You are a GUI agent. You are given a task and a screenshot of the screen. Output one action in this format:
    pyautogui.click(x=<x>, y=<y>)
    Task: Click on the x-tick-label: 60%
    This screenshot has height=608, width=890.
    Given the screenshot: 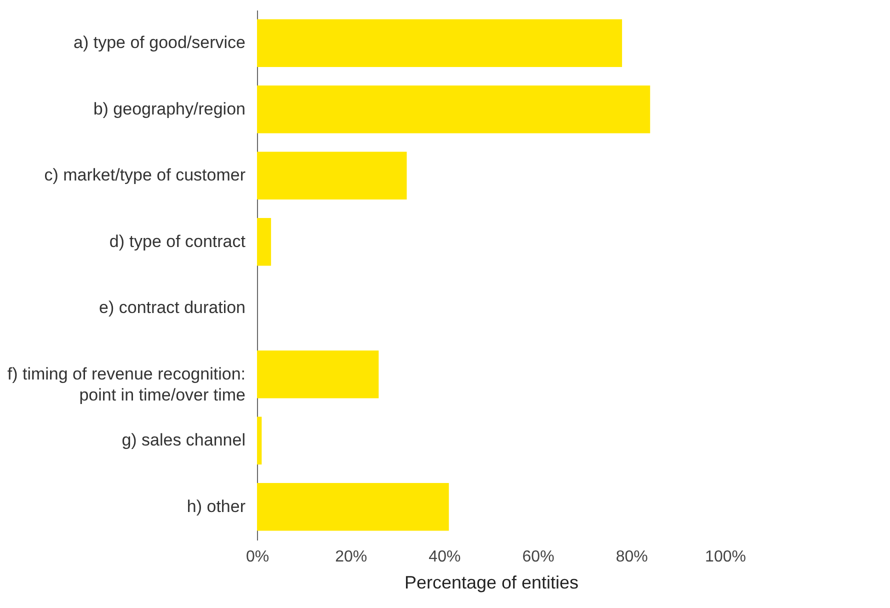 What is the action you would take?
    pyautogui.click(x=538, y=557)
    